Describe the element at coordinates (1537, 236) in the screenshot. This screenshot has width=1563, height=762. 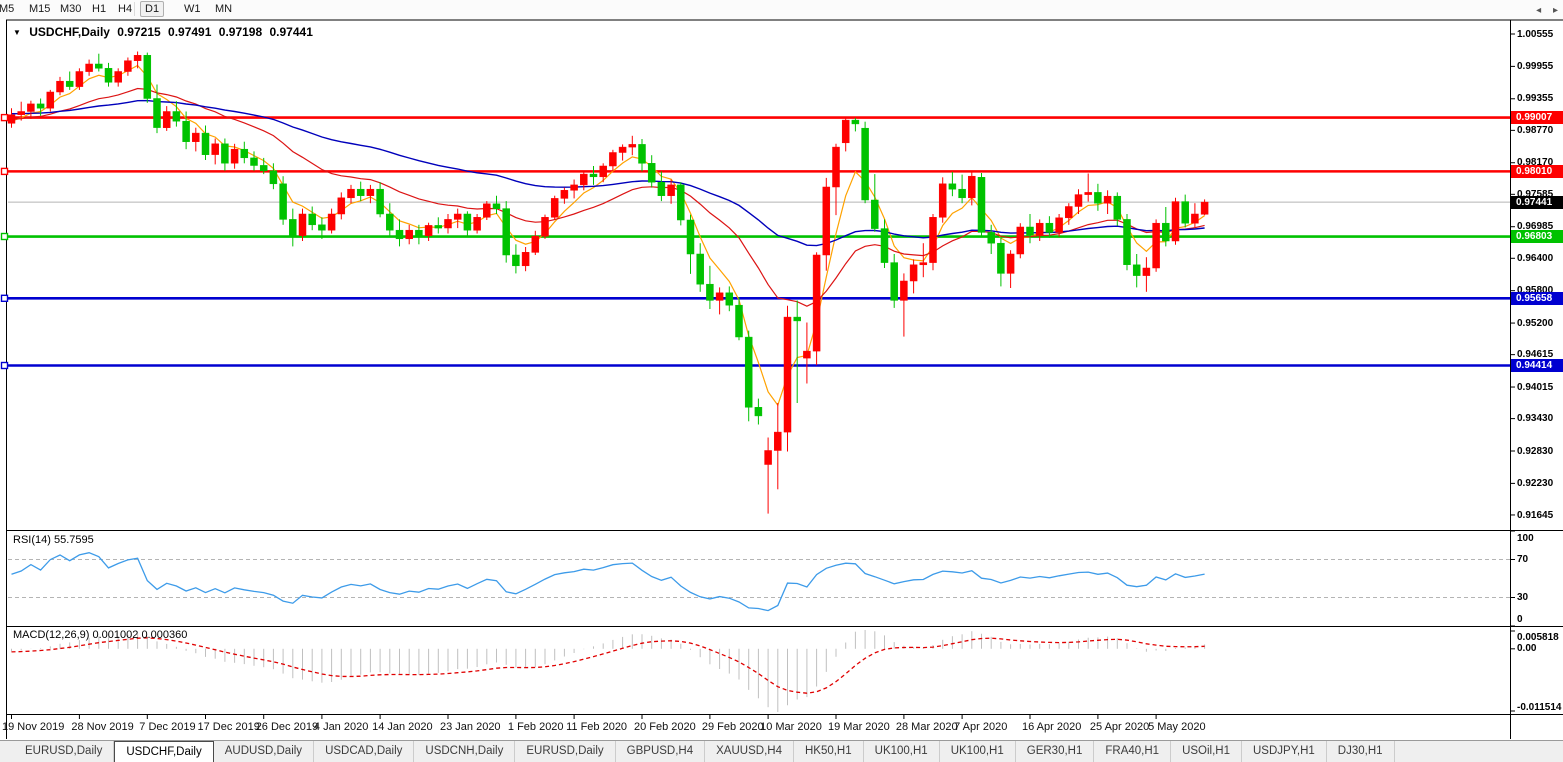
I see `price-line-badge: 0.96803` at that location.